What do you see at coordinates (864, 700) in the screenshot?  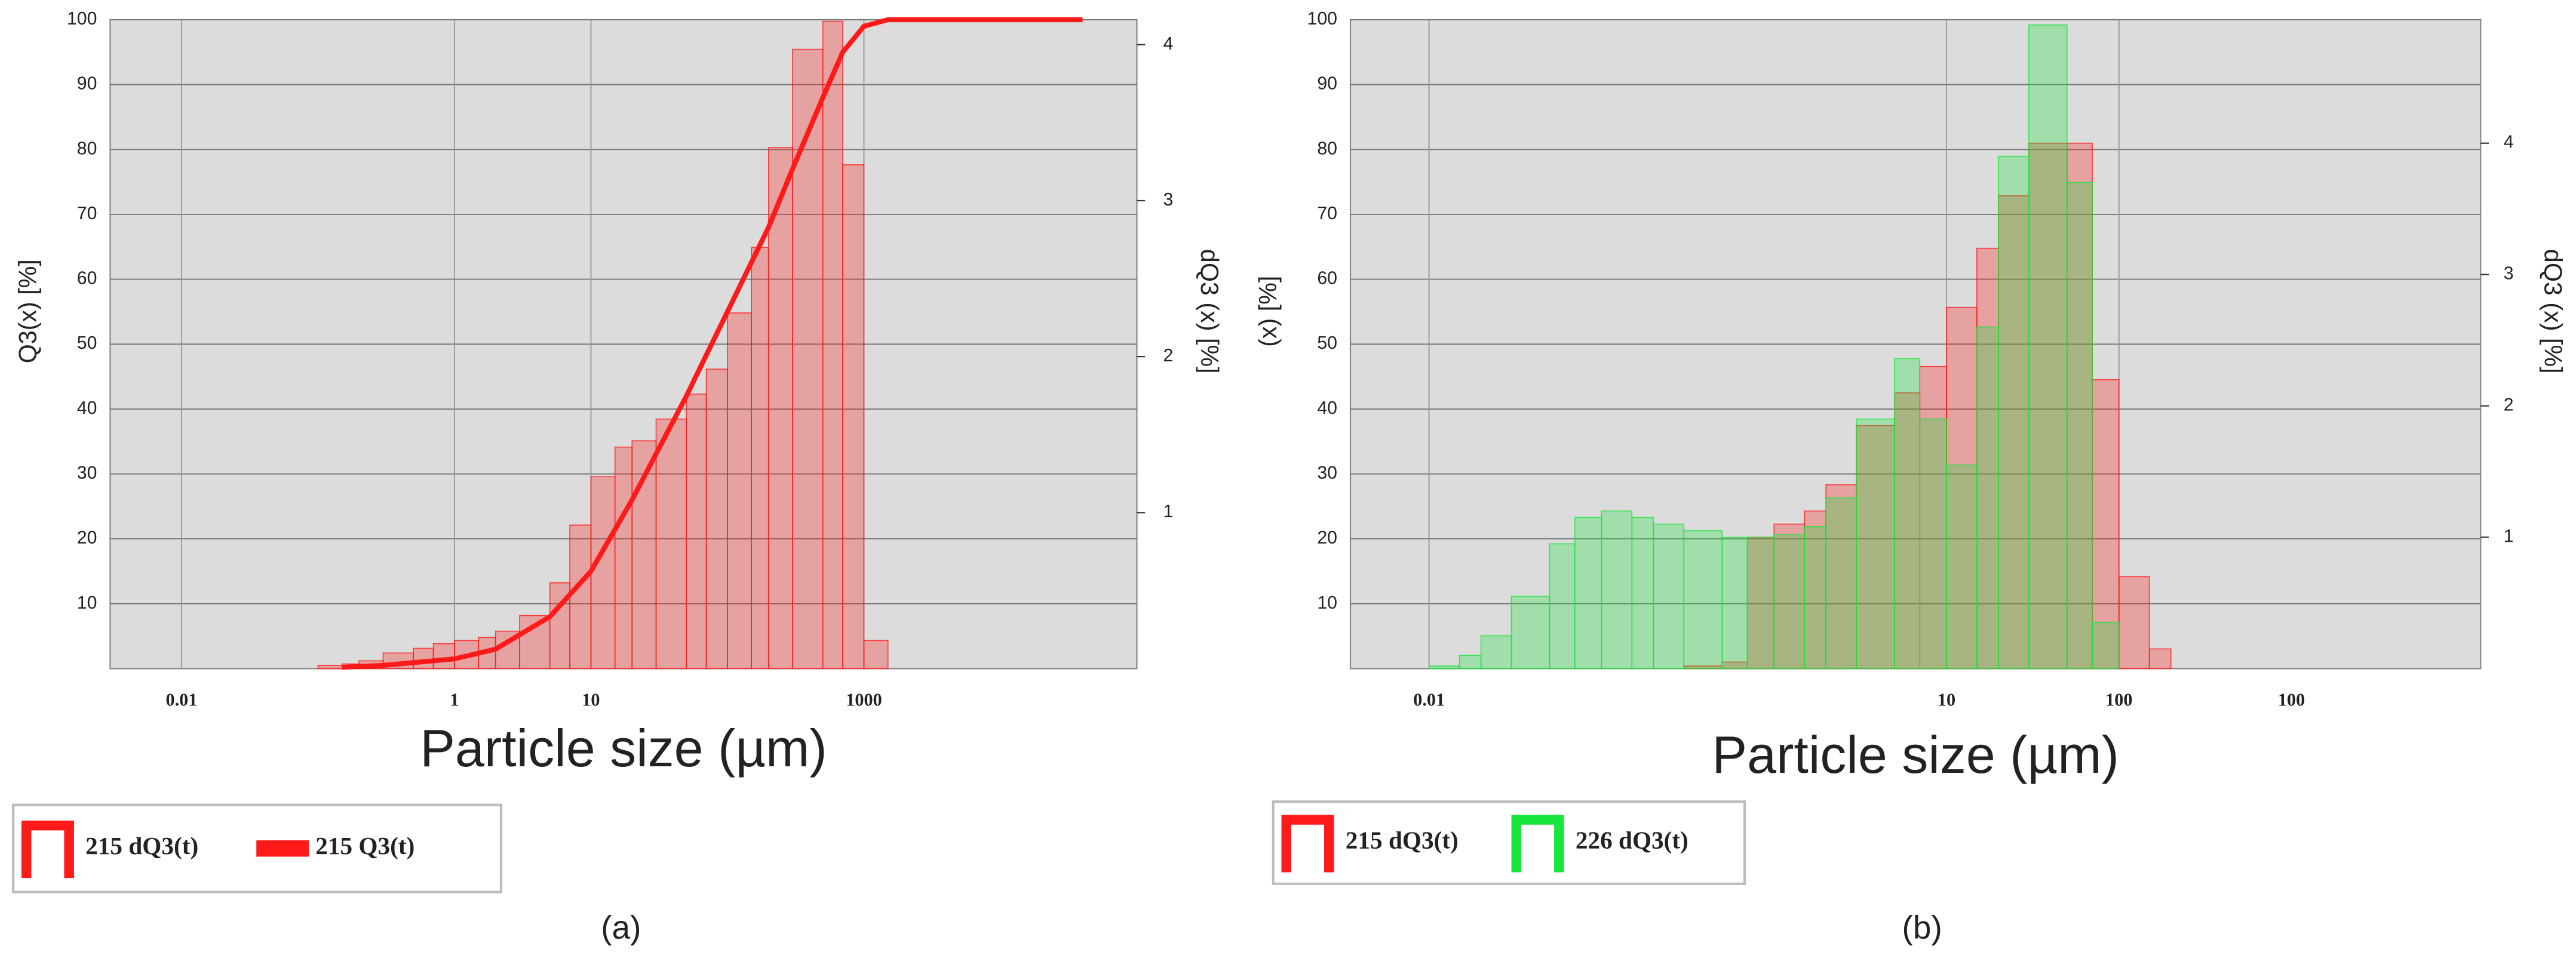 I see `x-tick-label: 1000` at bounding box center [864, 700].